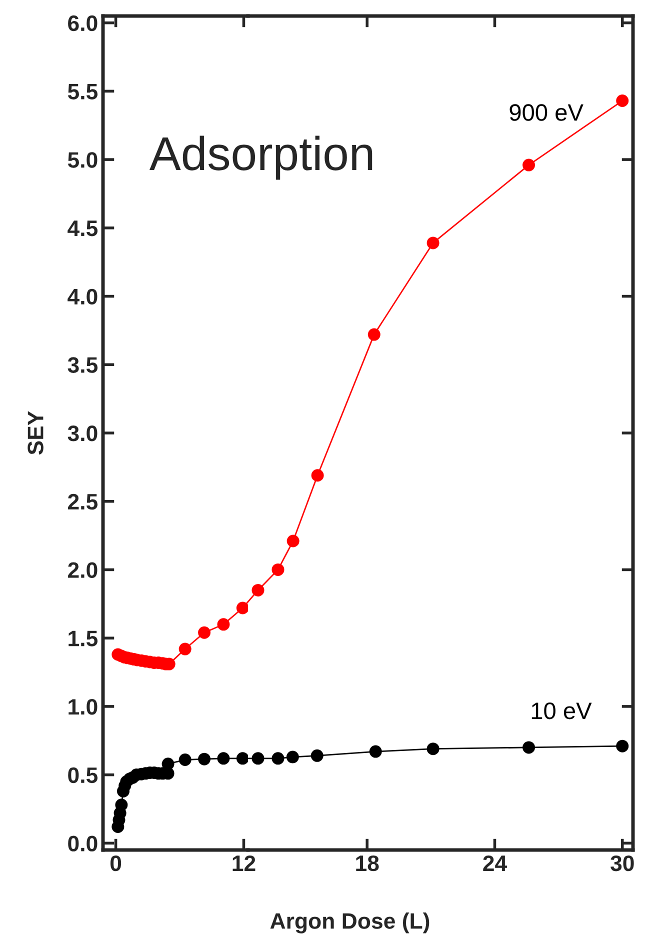 The image size is (650, 947). What do you see at coordinates (83, 92) in the screenshot?
I see `y-tick-label: 5.5` at bounding box center [83, 92].